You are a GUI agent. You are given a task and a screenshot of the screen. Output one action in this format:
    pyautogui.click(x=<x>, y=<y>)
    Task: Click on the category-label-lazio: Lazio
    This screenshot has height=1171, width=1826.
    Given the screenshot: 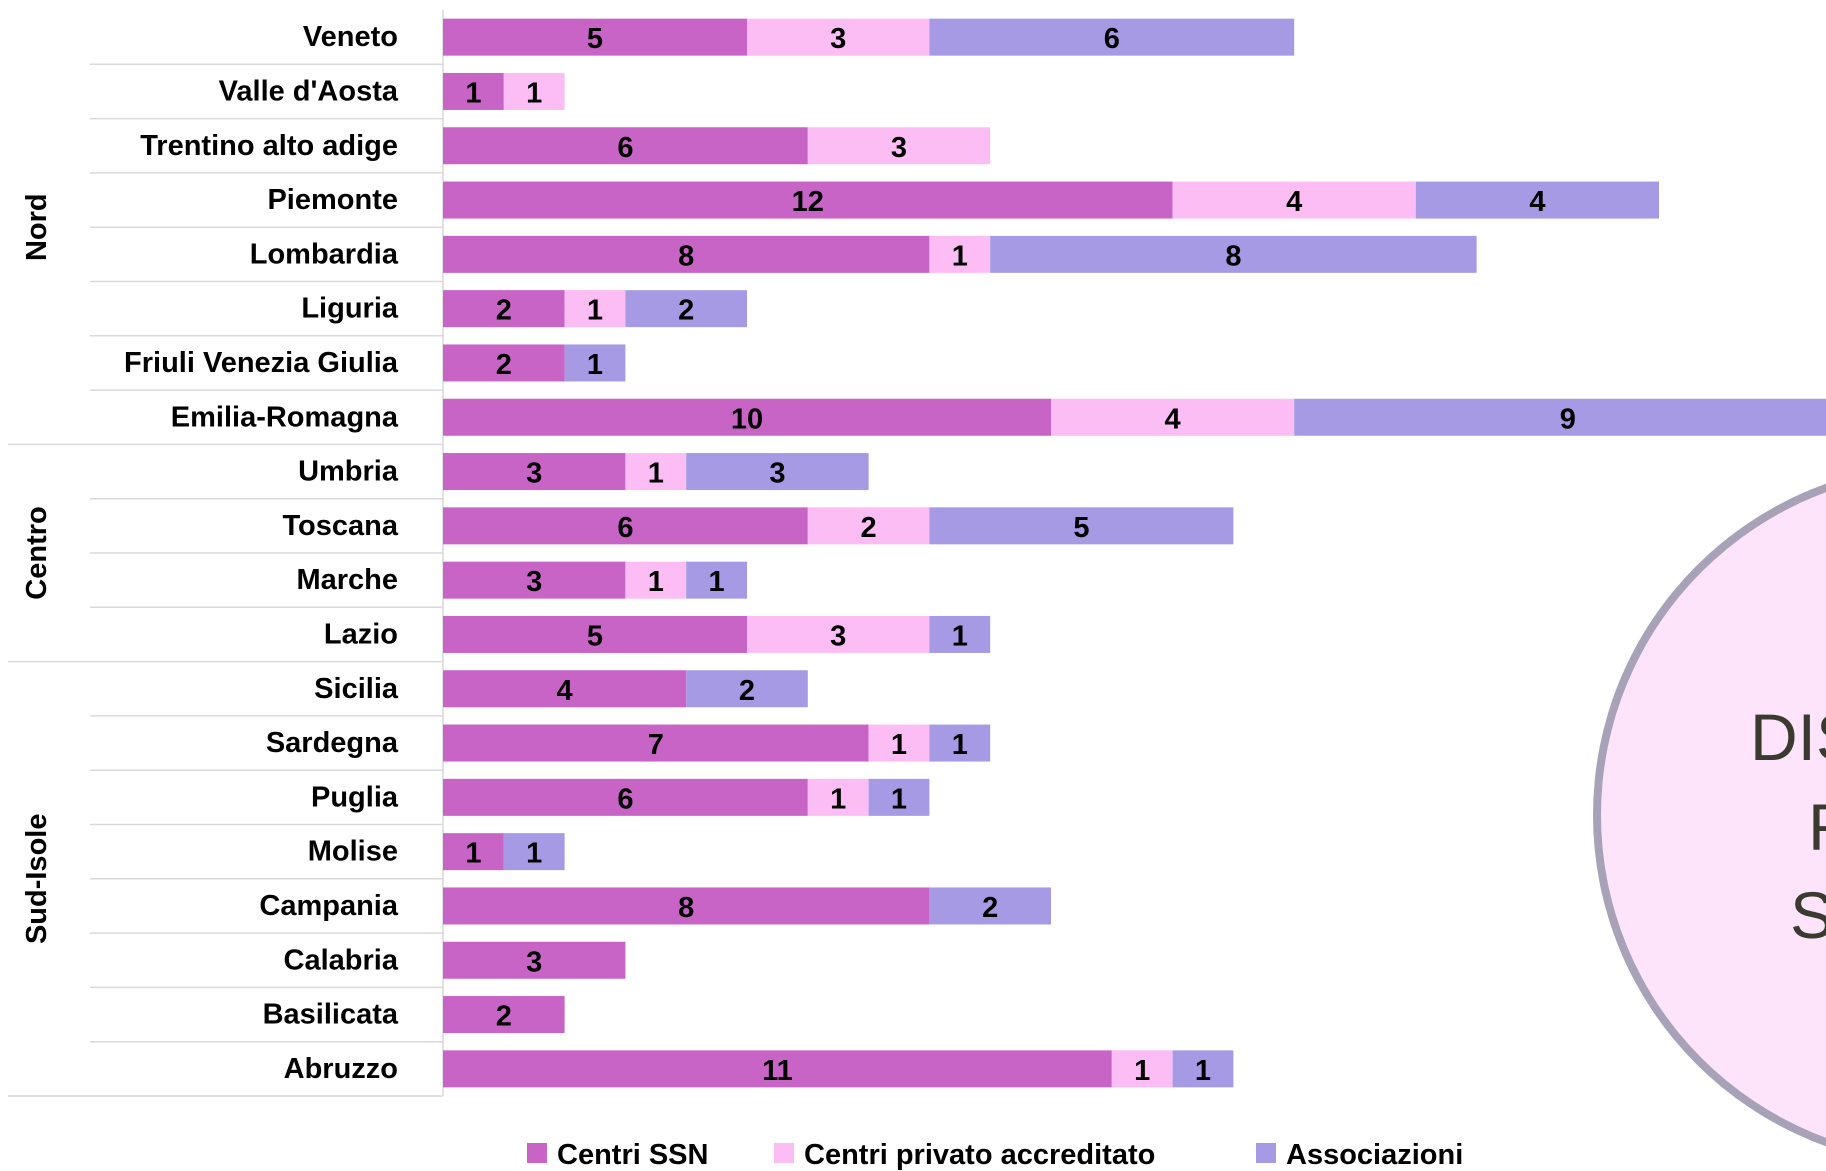 What is the action you would take?
    pyautogui.click(x=361, y=634)
    